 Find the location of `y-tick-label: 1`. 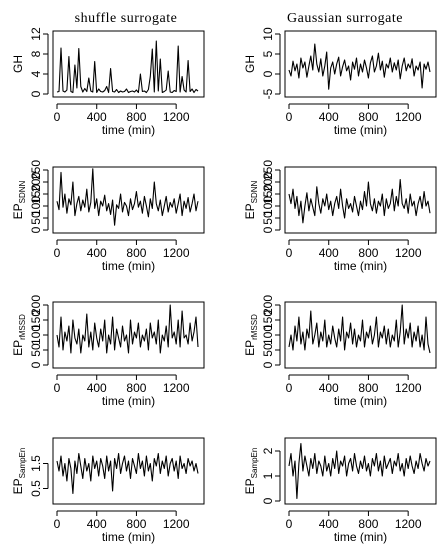

y-tick-label: 1 is located at coordinates (268, 475).